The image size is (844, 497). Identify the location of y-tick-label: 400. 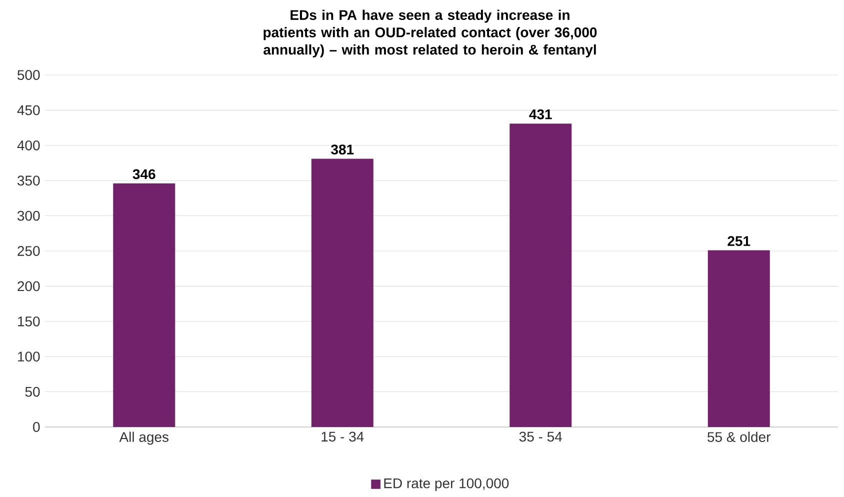
(28, 145).